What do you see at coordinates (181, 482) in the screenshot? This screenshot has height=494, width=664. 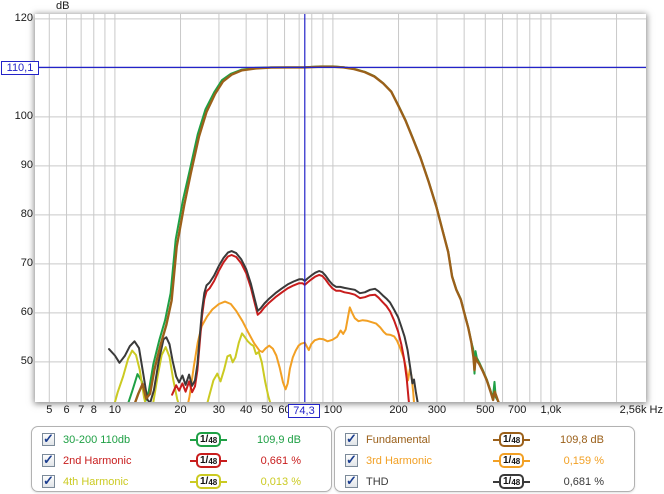 I see `legend-row-4th-harmonic: ✓ 4th Harmonic 1/48 0,013 %` at bounding box center [181, 482].